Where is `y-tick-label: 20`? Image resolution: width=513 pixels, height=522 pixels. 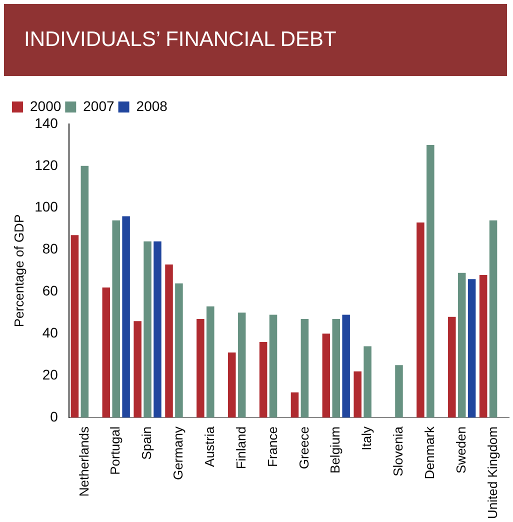
y-tick-label: 20 is located at coordinates (50, 374).